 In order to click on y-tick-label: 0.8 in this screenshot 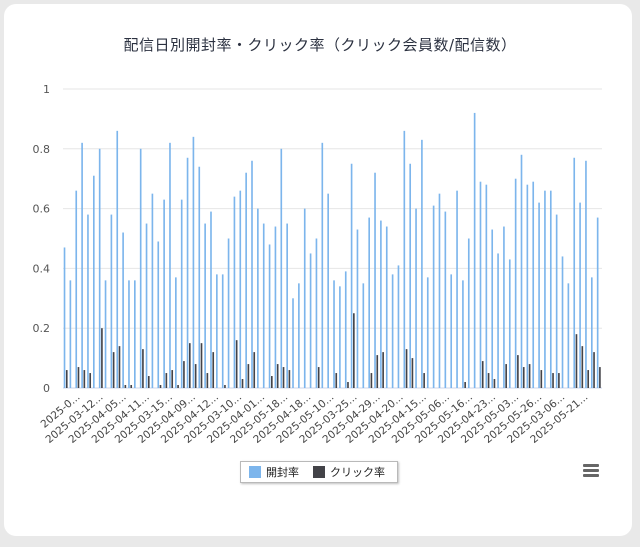, I will do `click(42, 149)`.